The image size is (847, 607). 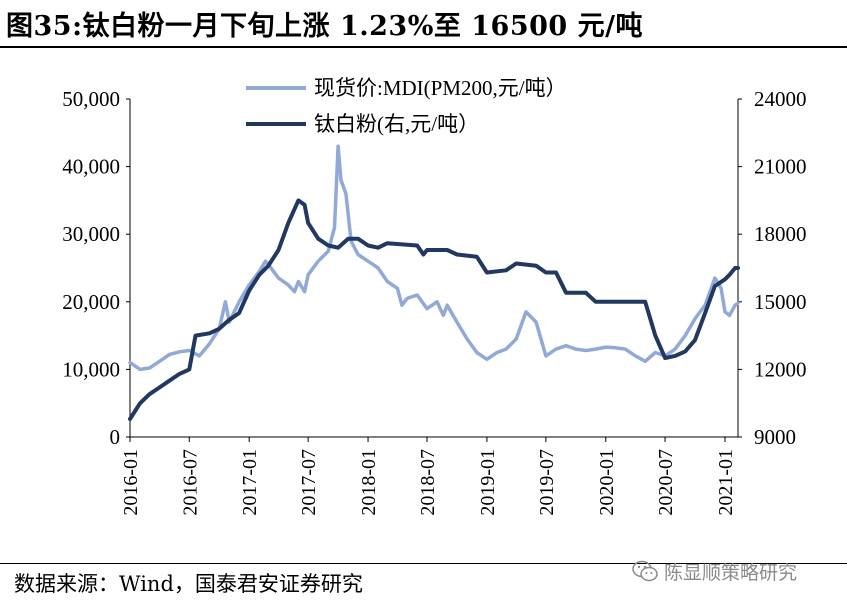 What do you see at coordinates (115, 437) in the screenshot?
I see `left-tick-label: 0` at bounding box center [115, 437].